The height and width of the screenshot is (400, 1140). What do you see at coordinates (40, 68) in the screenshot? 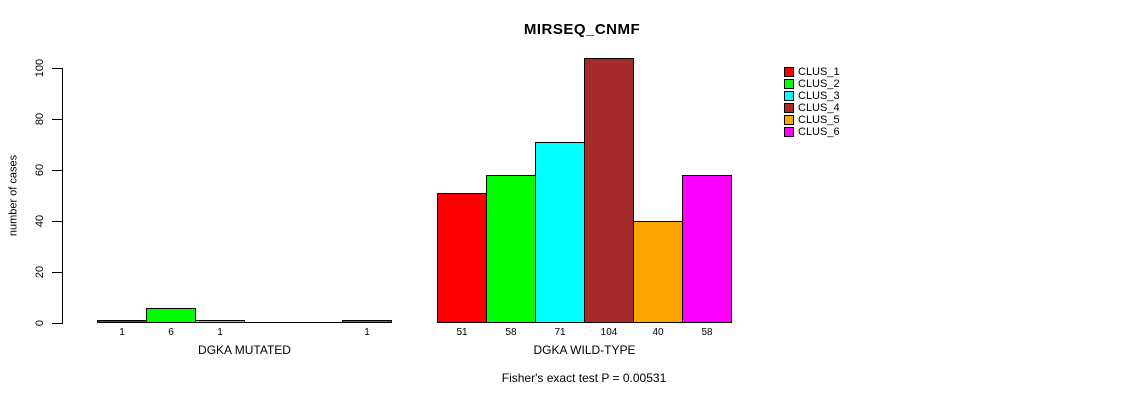
I see `y-axis-tick-label: 100` at bounding box center [40, 68].